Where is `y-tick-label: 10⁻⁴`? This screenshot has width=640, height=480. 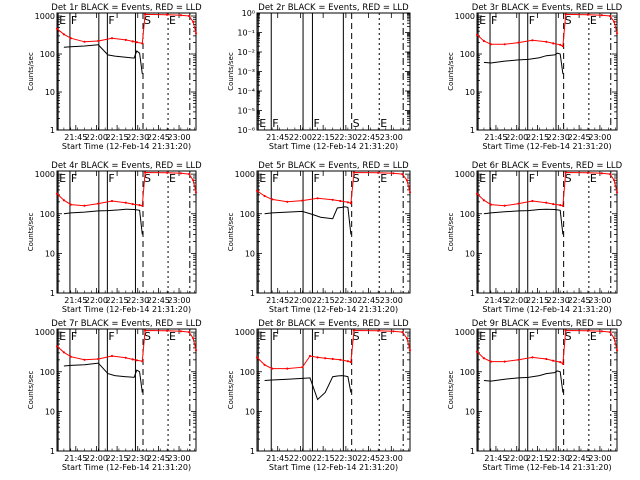
y-tick-label: 10⁻⁴ is located at coordinates (246, 91).